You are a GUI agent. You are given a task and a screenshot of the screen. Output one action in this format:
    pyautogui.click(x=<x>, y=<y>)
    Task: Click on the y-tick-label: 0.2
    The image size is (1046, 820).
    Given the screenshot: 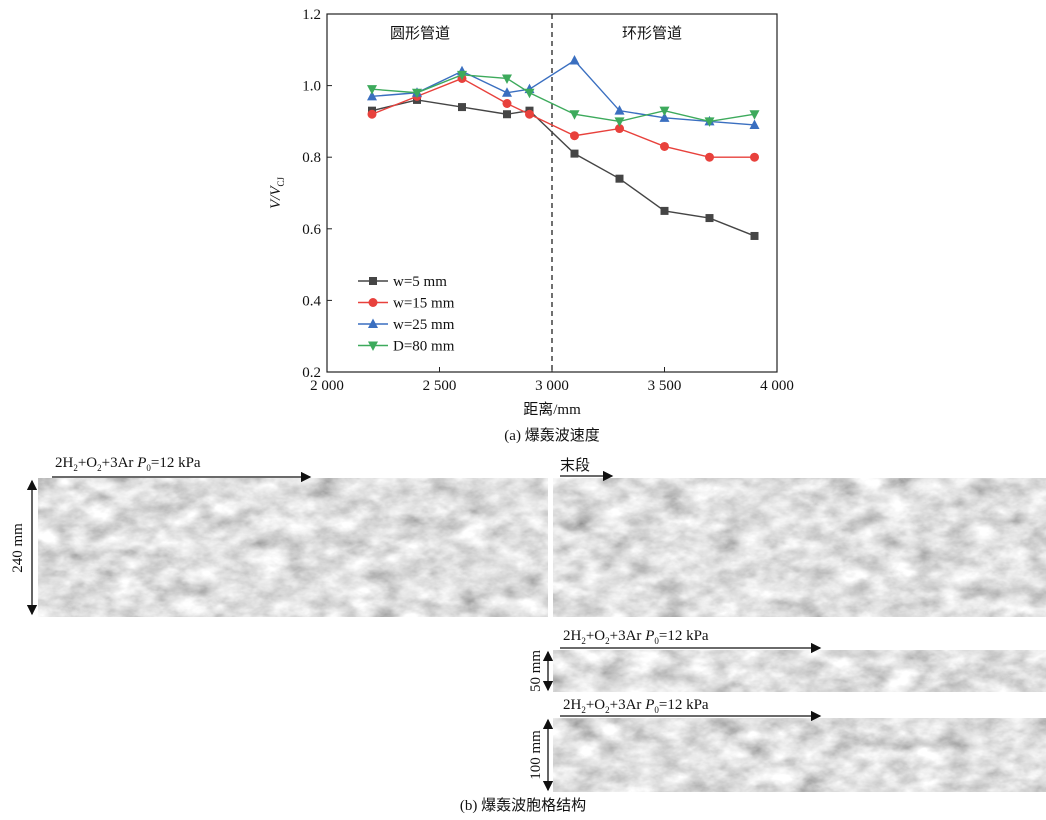 What is the action you would take?
    pyautogui.click(x=311, y=373)
    